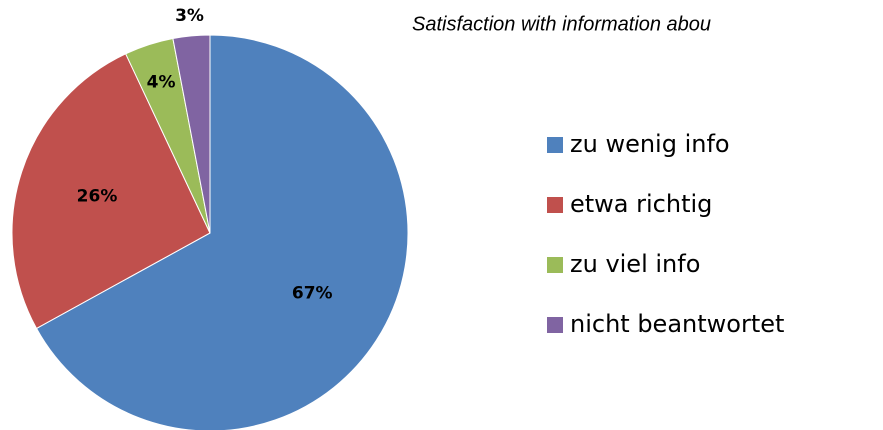 This screenshot has height=430, width=883. I want to click on legend-label: zu viel info, so click(635, 264).